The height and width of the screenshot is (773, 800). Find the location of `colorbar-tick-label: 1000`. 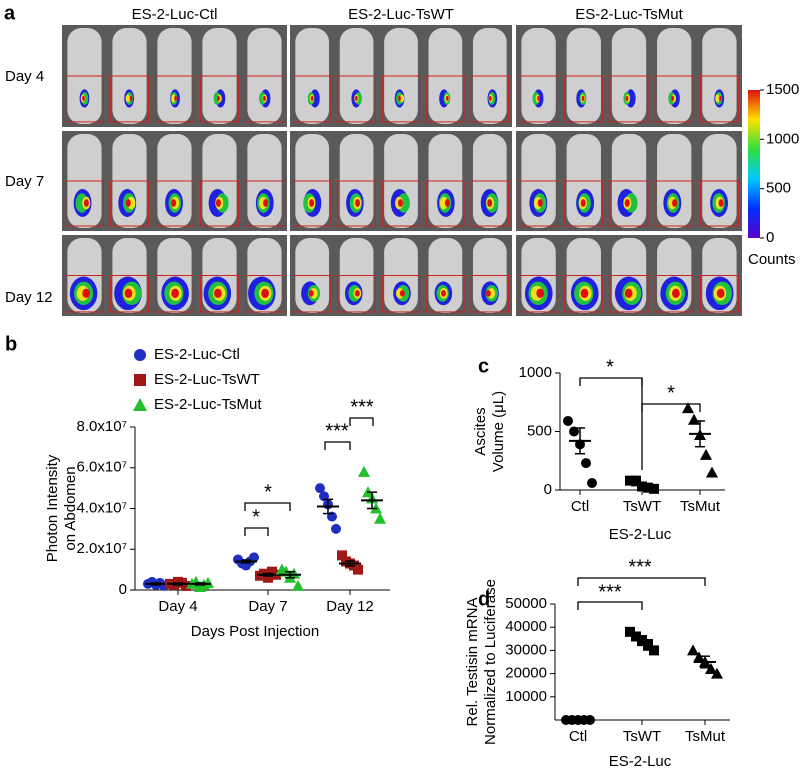

colorbar-tick-label: 1000 is located at coordinates (782, 138).